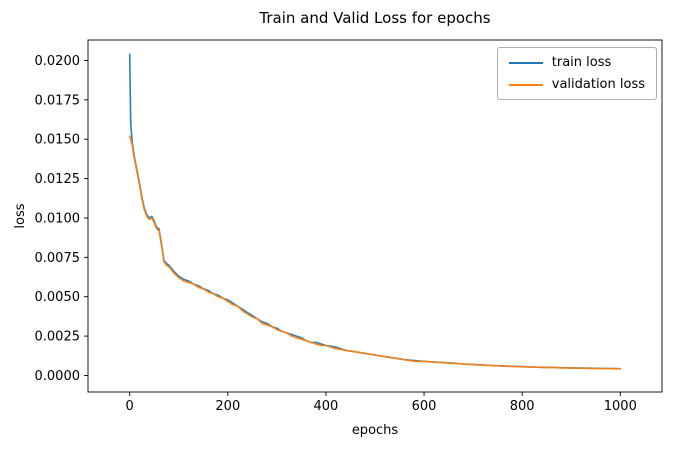 The image size is (688, 456). What do you see at coordinates (58, 179) in the screenshot?
I see `y-tick-label: 0.0125` at bounding box center [58, 179].